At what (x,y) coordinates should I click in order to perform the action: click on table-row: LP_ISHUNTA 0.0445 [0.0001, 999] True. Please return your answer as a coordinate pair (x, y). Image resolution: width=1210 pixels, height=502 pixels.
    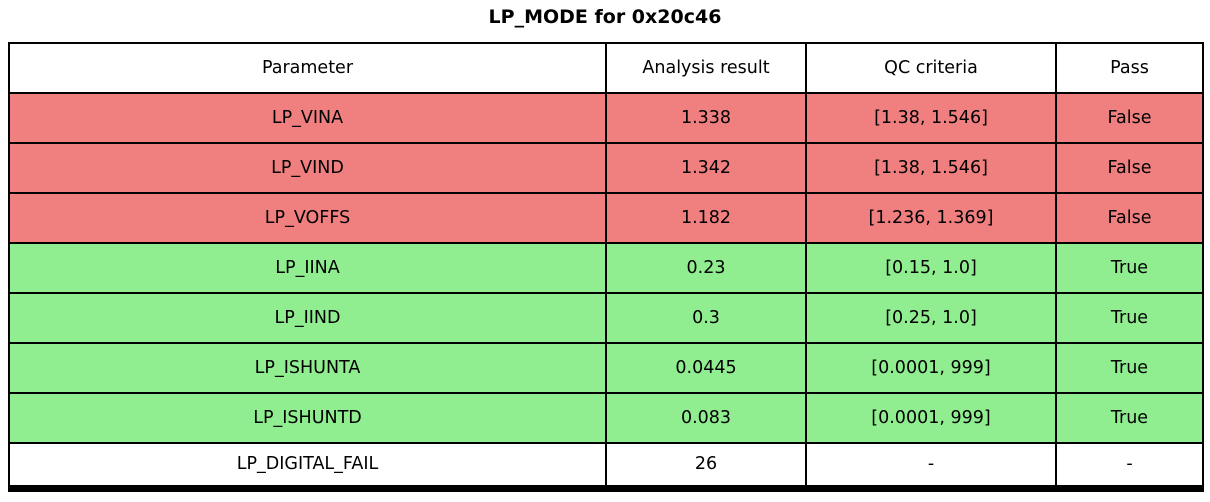
    Looking at the image, I should click on (606, 368).